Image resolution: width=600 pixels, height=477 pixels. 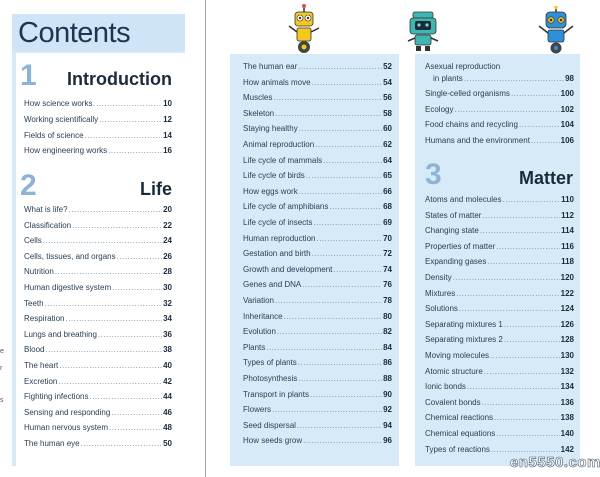 I want to click on toc-entry: Moving molecules 130, so click(x=499, y=358).